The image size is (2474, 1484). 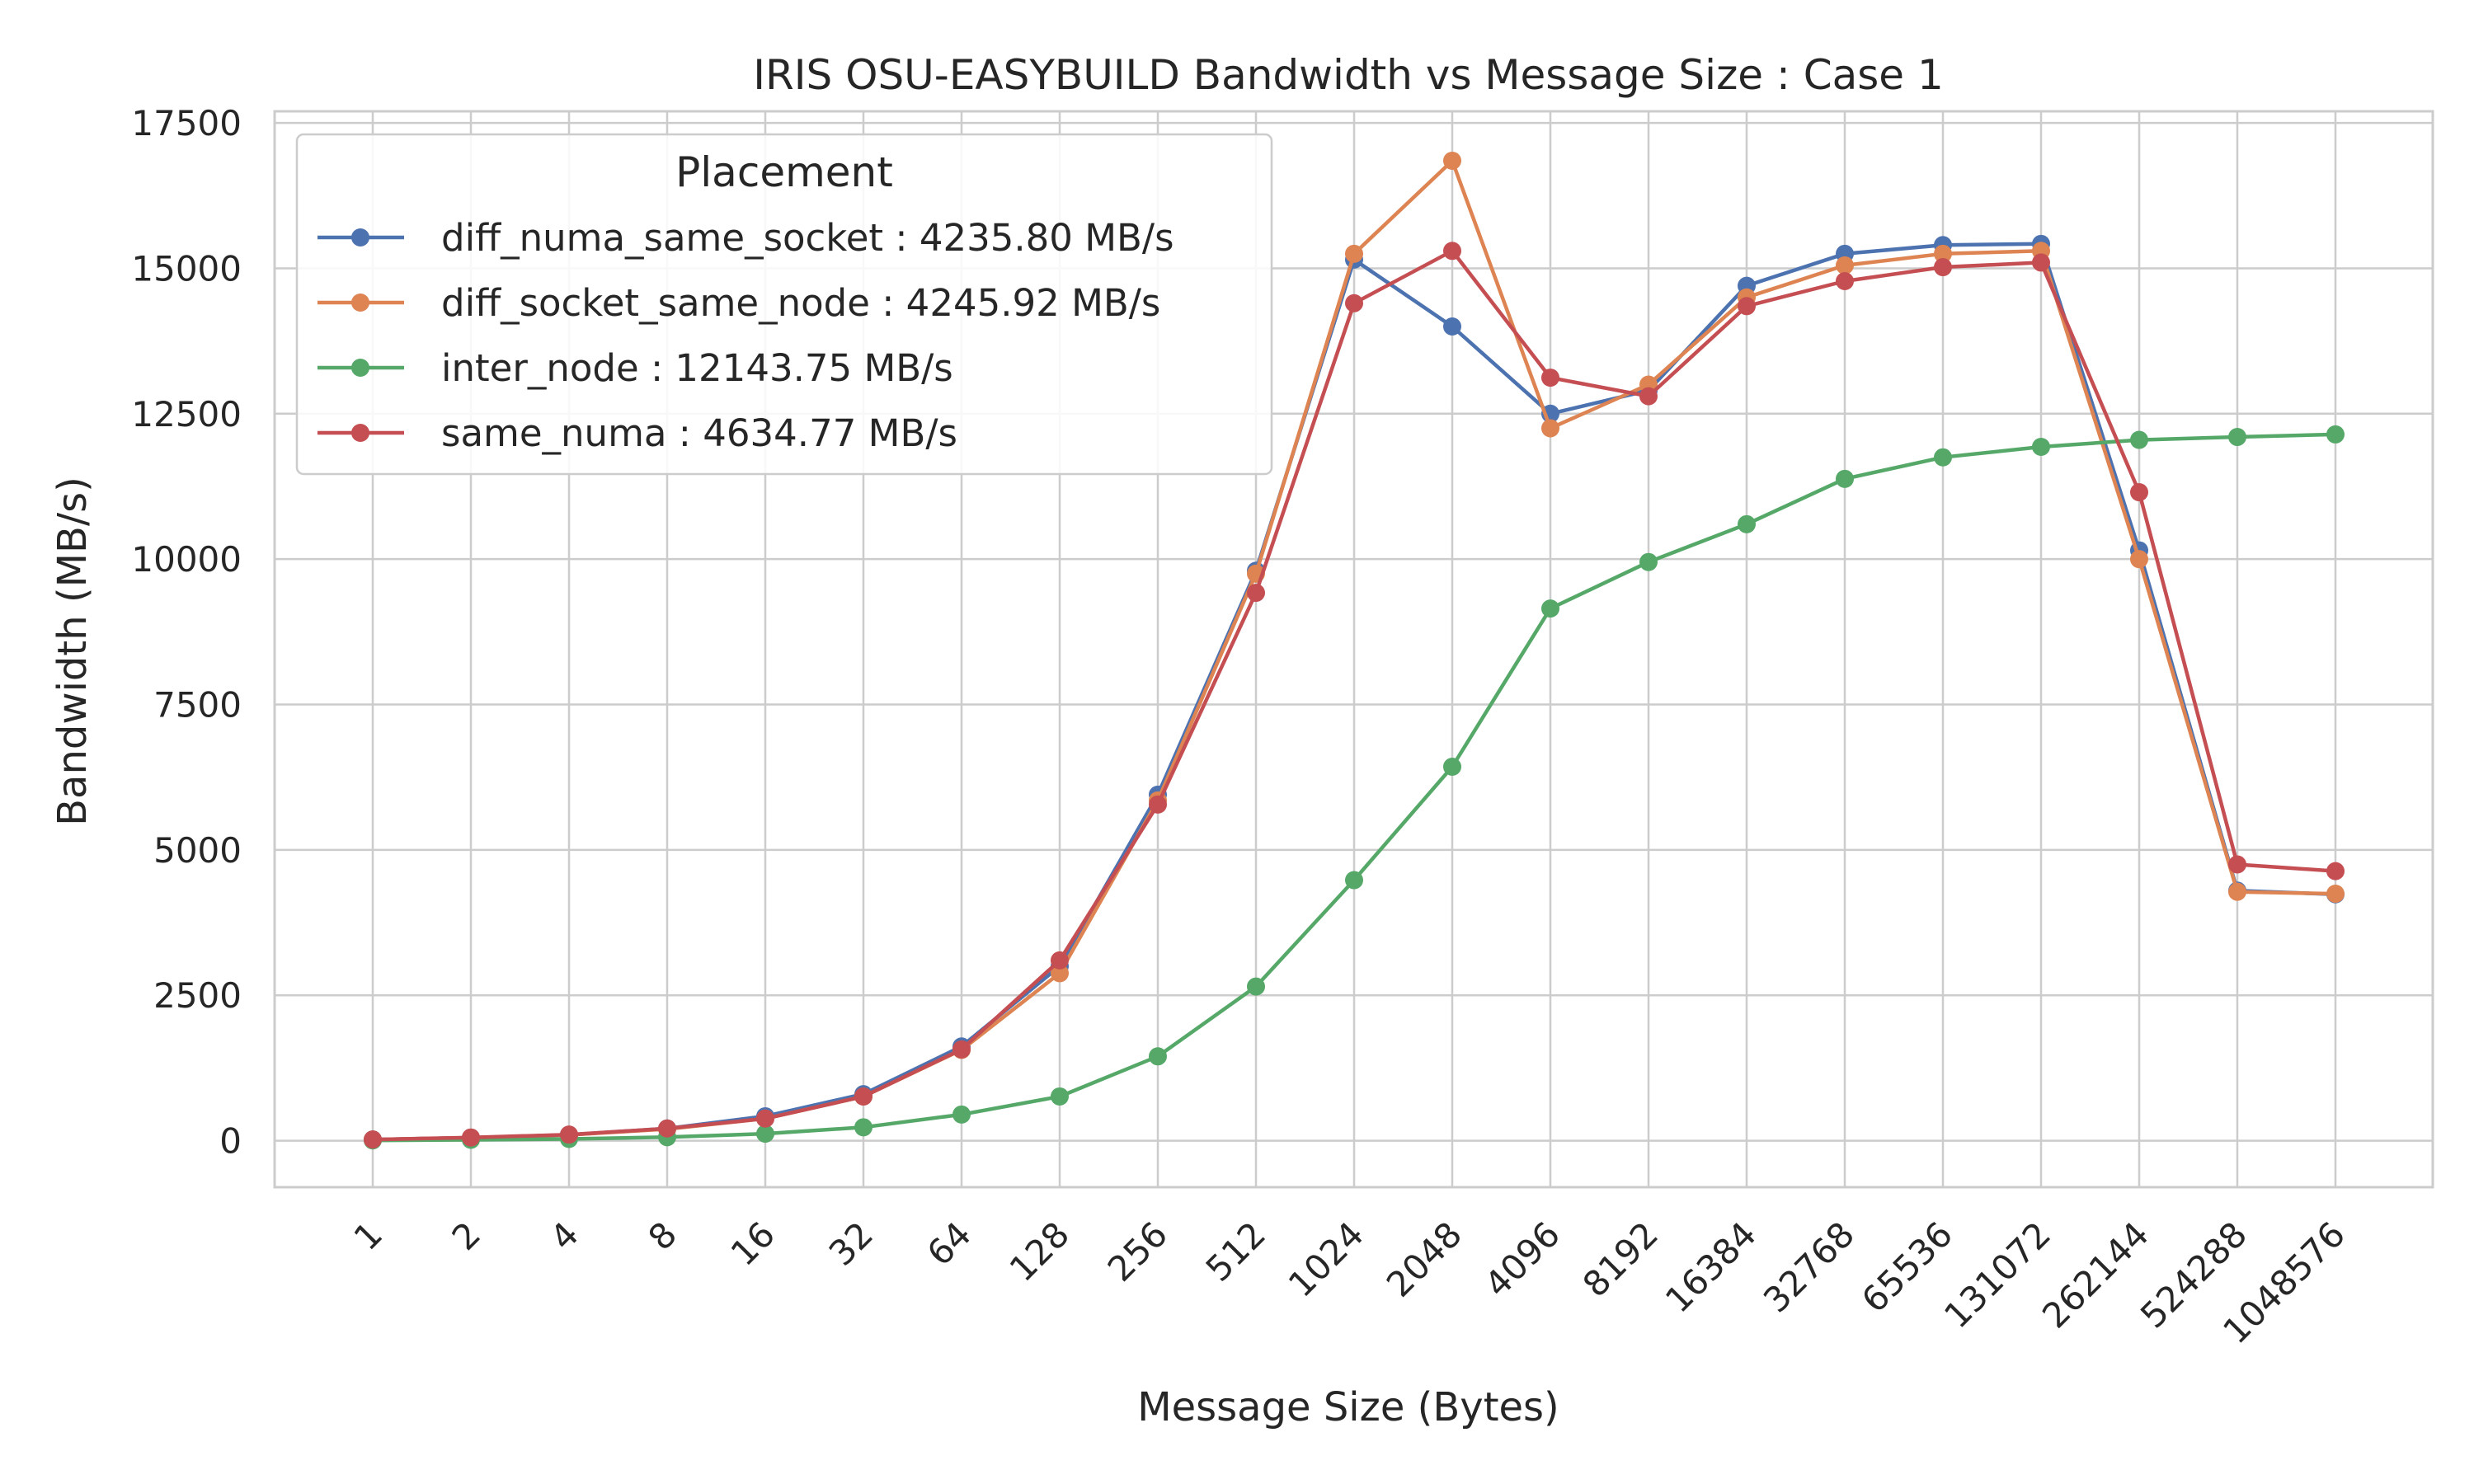 I want to click on x-tick-label: 8192, so click(x=1620, y=1259).